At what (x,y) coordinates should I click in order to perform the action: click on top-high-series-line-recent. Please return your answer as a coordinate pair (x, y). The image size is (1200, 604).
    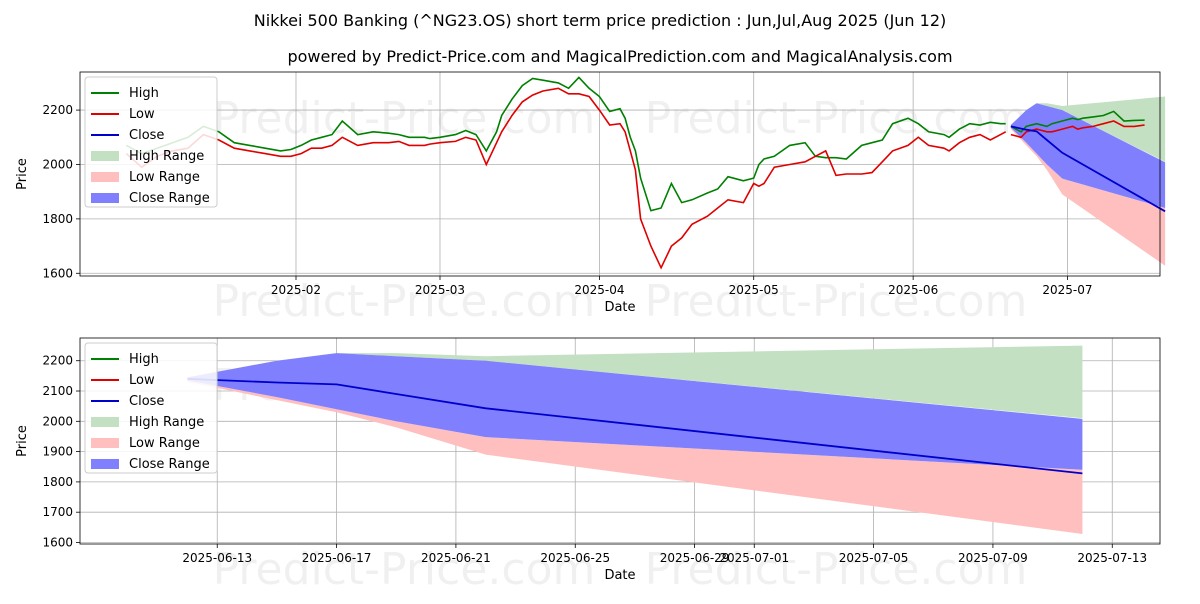
    Looking at the image, I should click on (1077, 121).